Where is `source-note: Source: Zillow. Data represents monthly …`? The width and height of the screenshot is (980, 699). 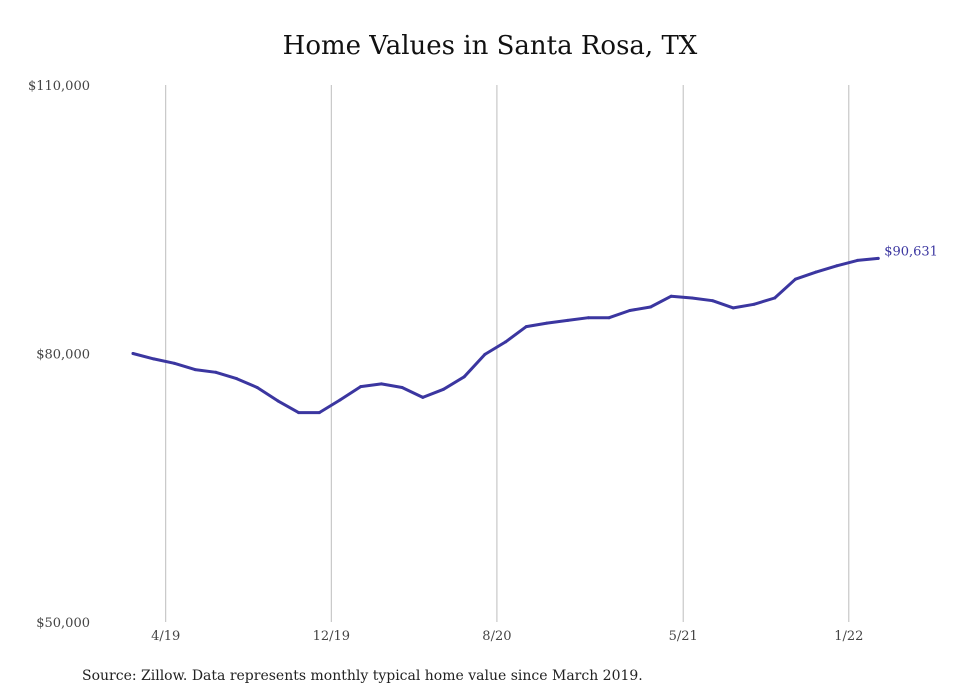
source-note: Source: Zillow. Data represents monthly … is located at coordinates (362, 676).